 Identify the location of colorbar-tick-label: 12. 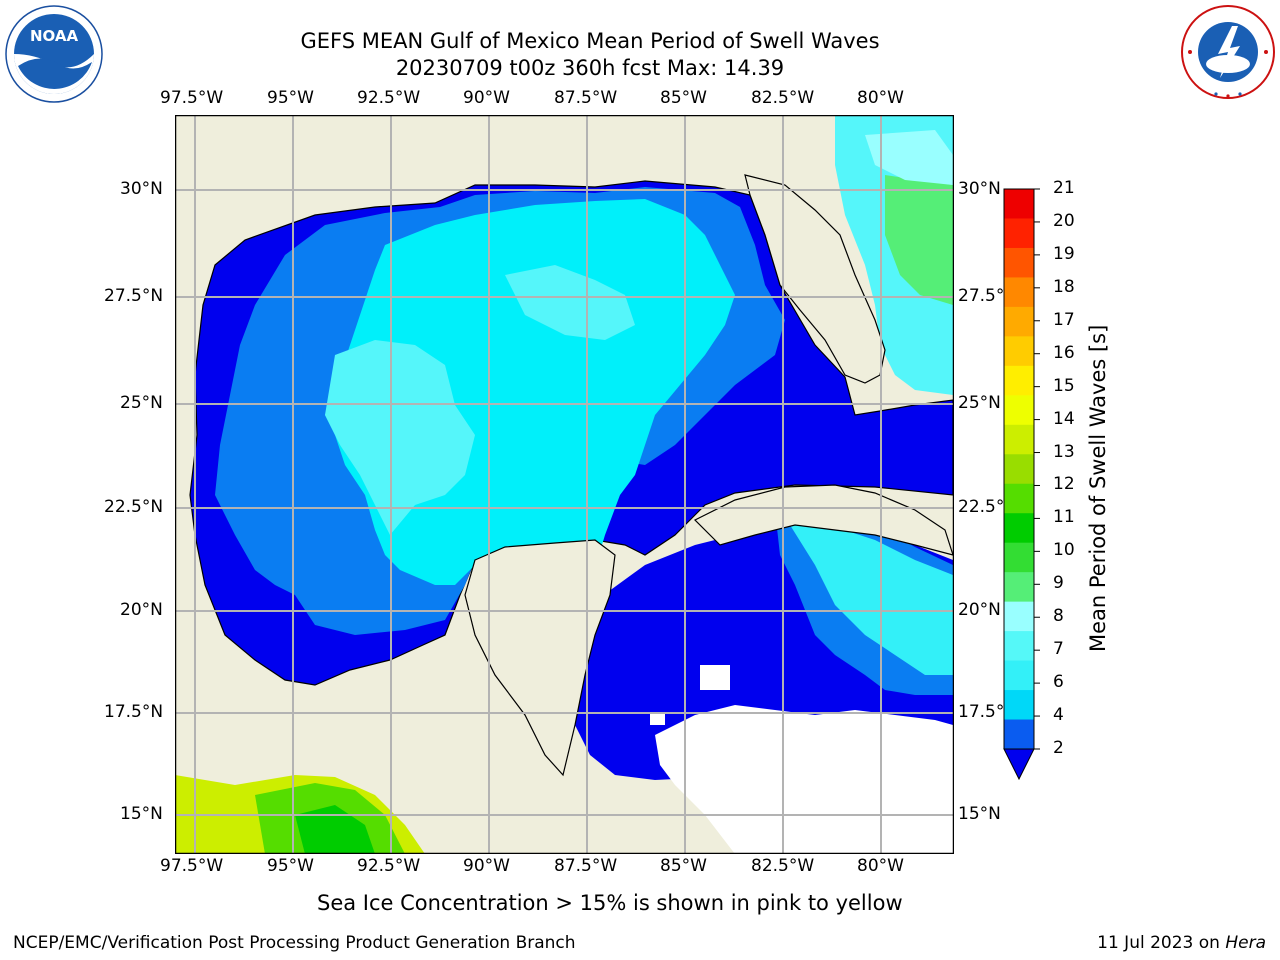
(1064, 484).